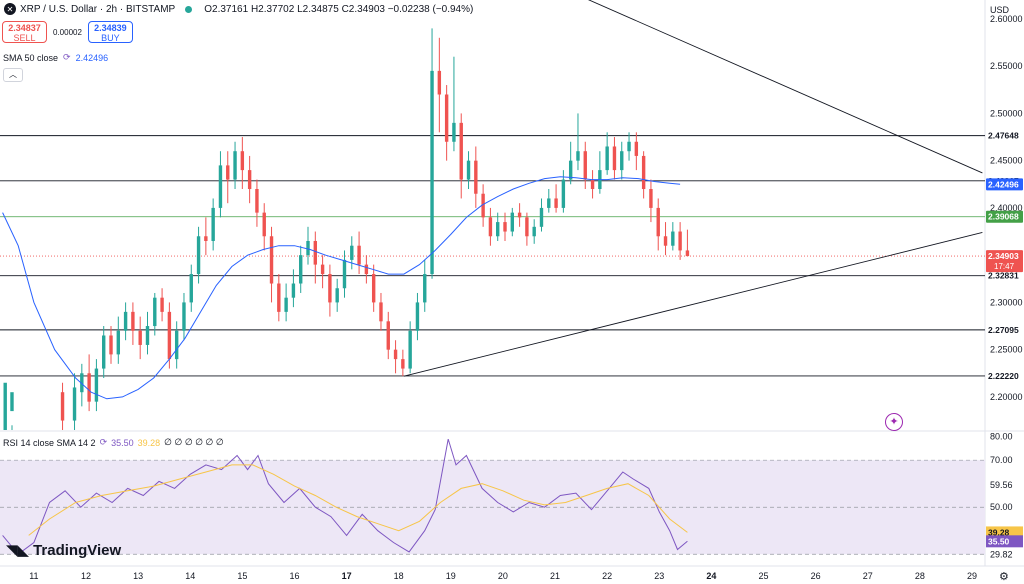 The image size is (1024, 584). Describe the element at coordinates (1006, 302) in the screenshot. I see `y-tick-label: 2.30000` at that location.